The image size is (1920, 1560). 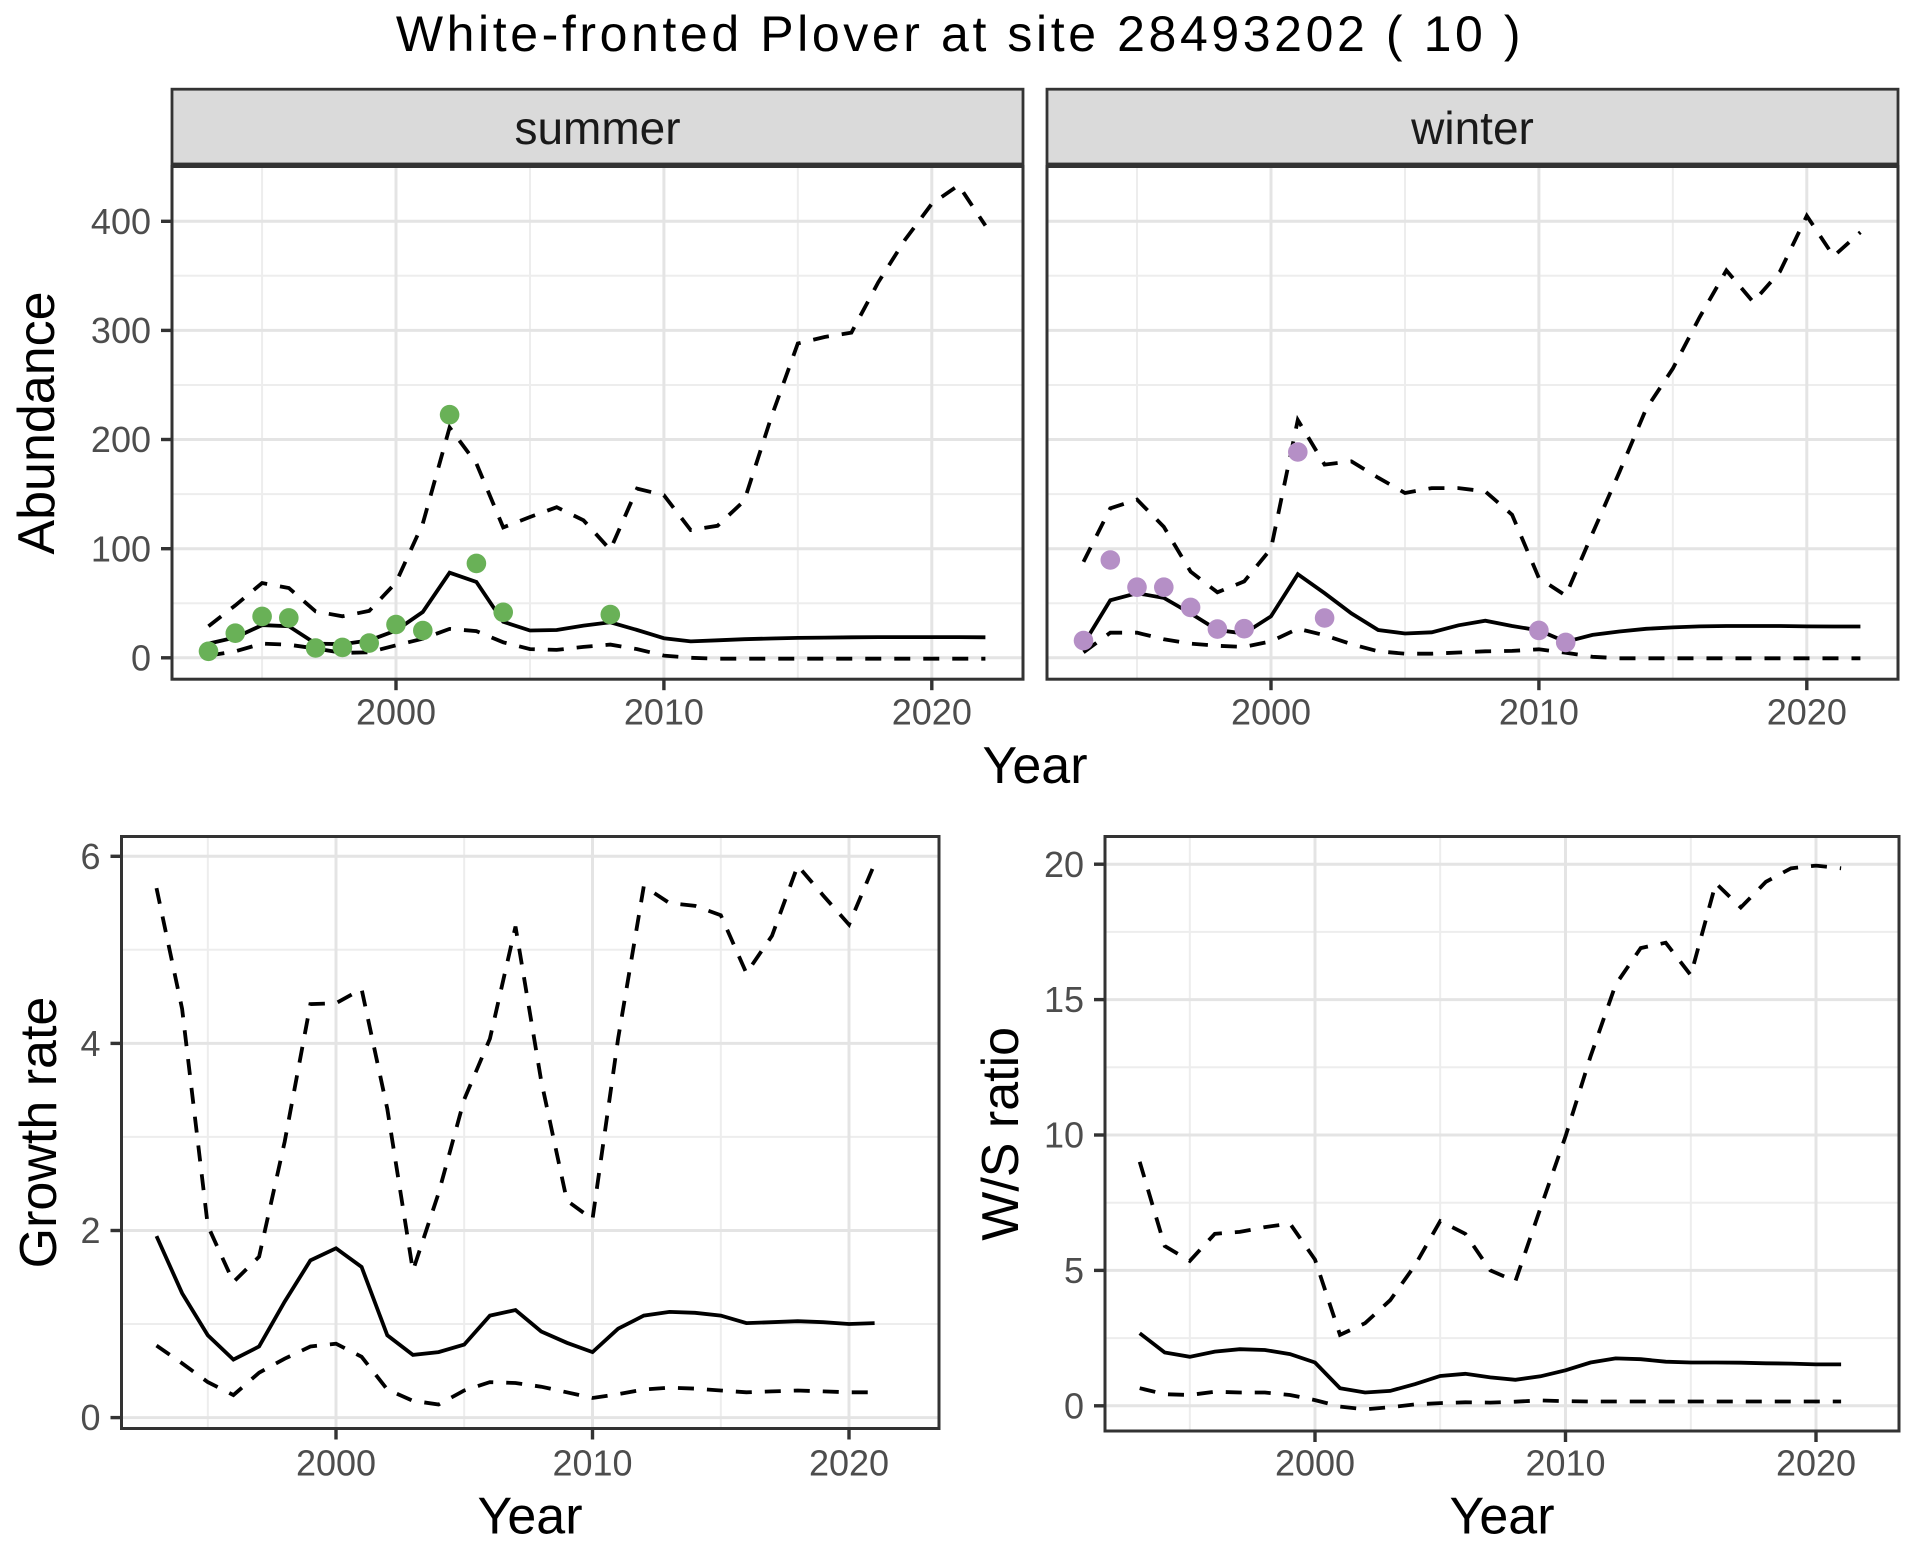 I want to click on svg-text: 20, so click(x=1064, y=864).